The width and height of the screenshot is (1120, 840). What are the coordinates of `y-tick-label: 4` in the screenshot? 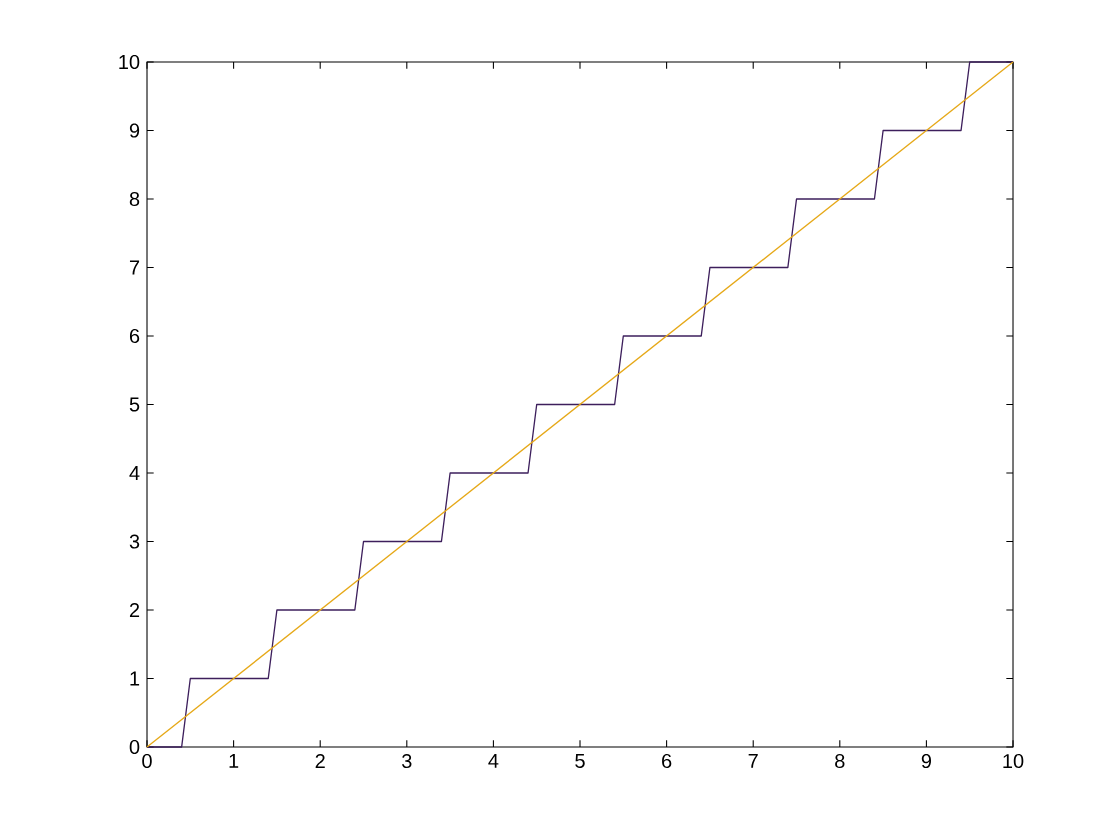 It's located at (134, 473).